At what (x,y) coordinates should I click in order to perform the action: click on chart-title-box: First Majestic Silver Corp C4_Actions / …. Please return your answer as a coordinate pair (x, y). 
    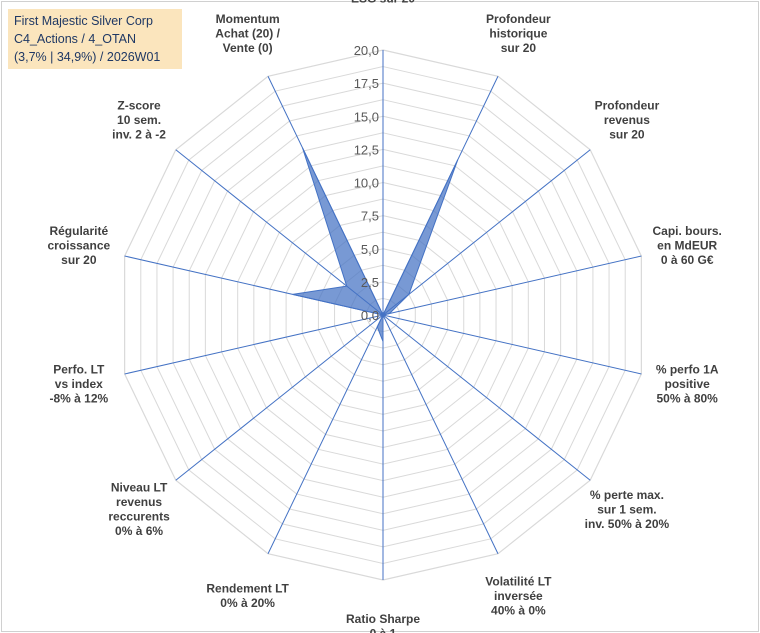
    Looking at the image, I should click on (95, 39).